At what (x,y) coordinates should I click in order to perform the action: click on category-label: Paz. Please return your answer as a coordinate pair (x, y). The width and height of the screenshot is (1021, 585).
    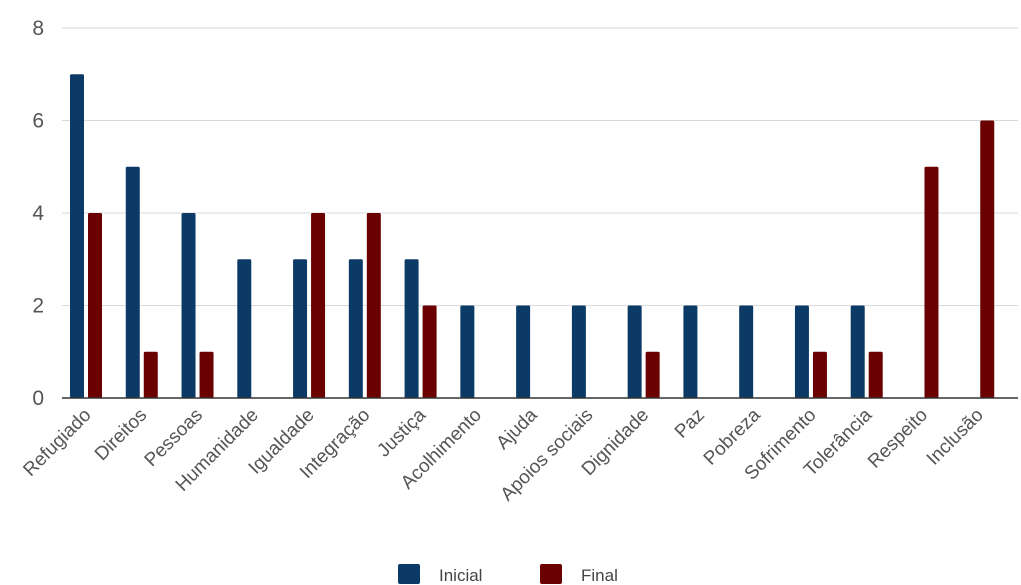
    Looking at the image, I should click on (690, 424).